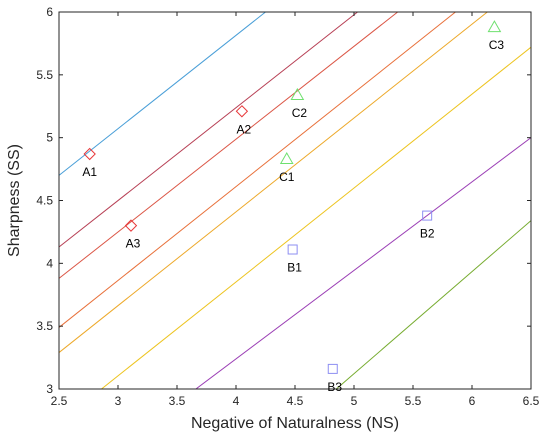 Image resolution: width=550 pixels, height=435 pixels. I want to click on point-b2-marker, so click(427, 215).